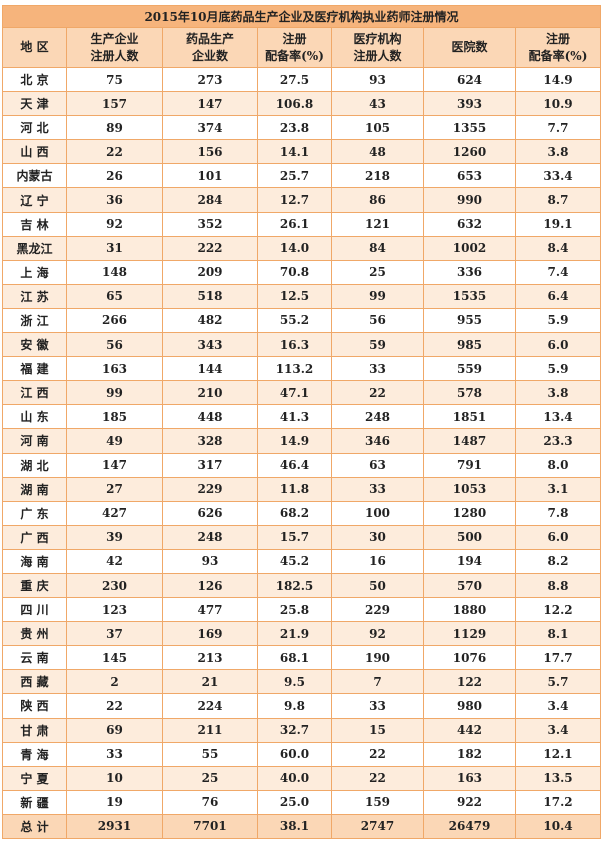  Describe the element at coordinates (558, 176) in the screenshot. I see `value-cell: 33.4` at that location.